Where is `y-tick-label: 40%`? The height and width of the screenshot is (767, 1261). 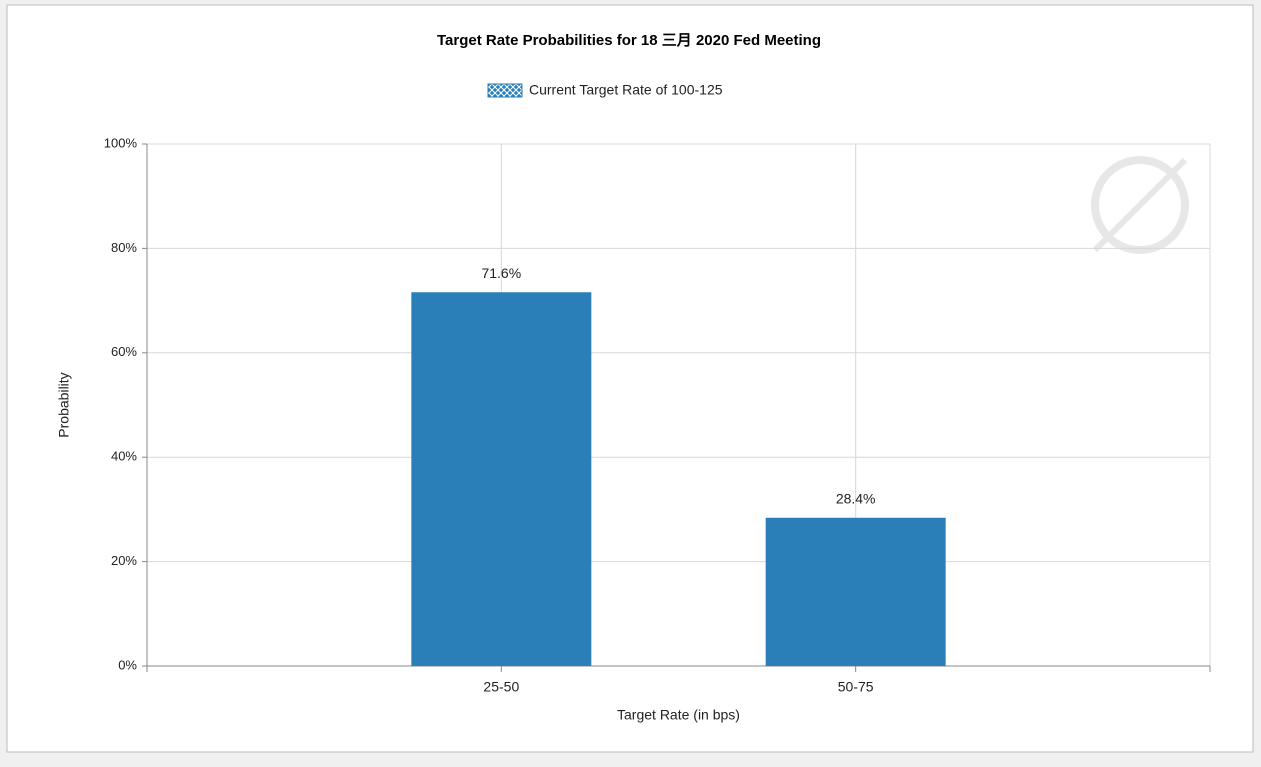 y-tick-label: 40% is located at coordinates (124, 456).